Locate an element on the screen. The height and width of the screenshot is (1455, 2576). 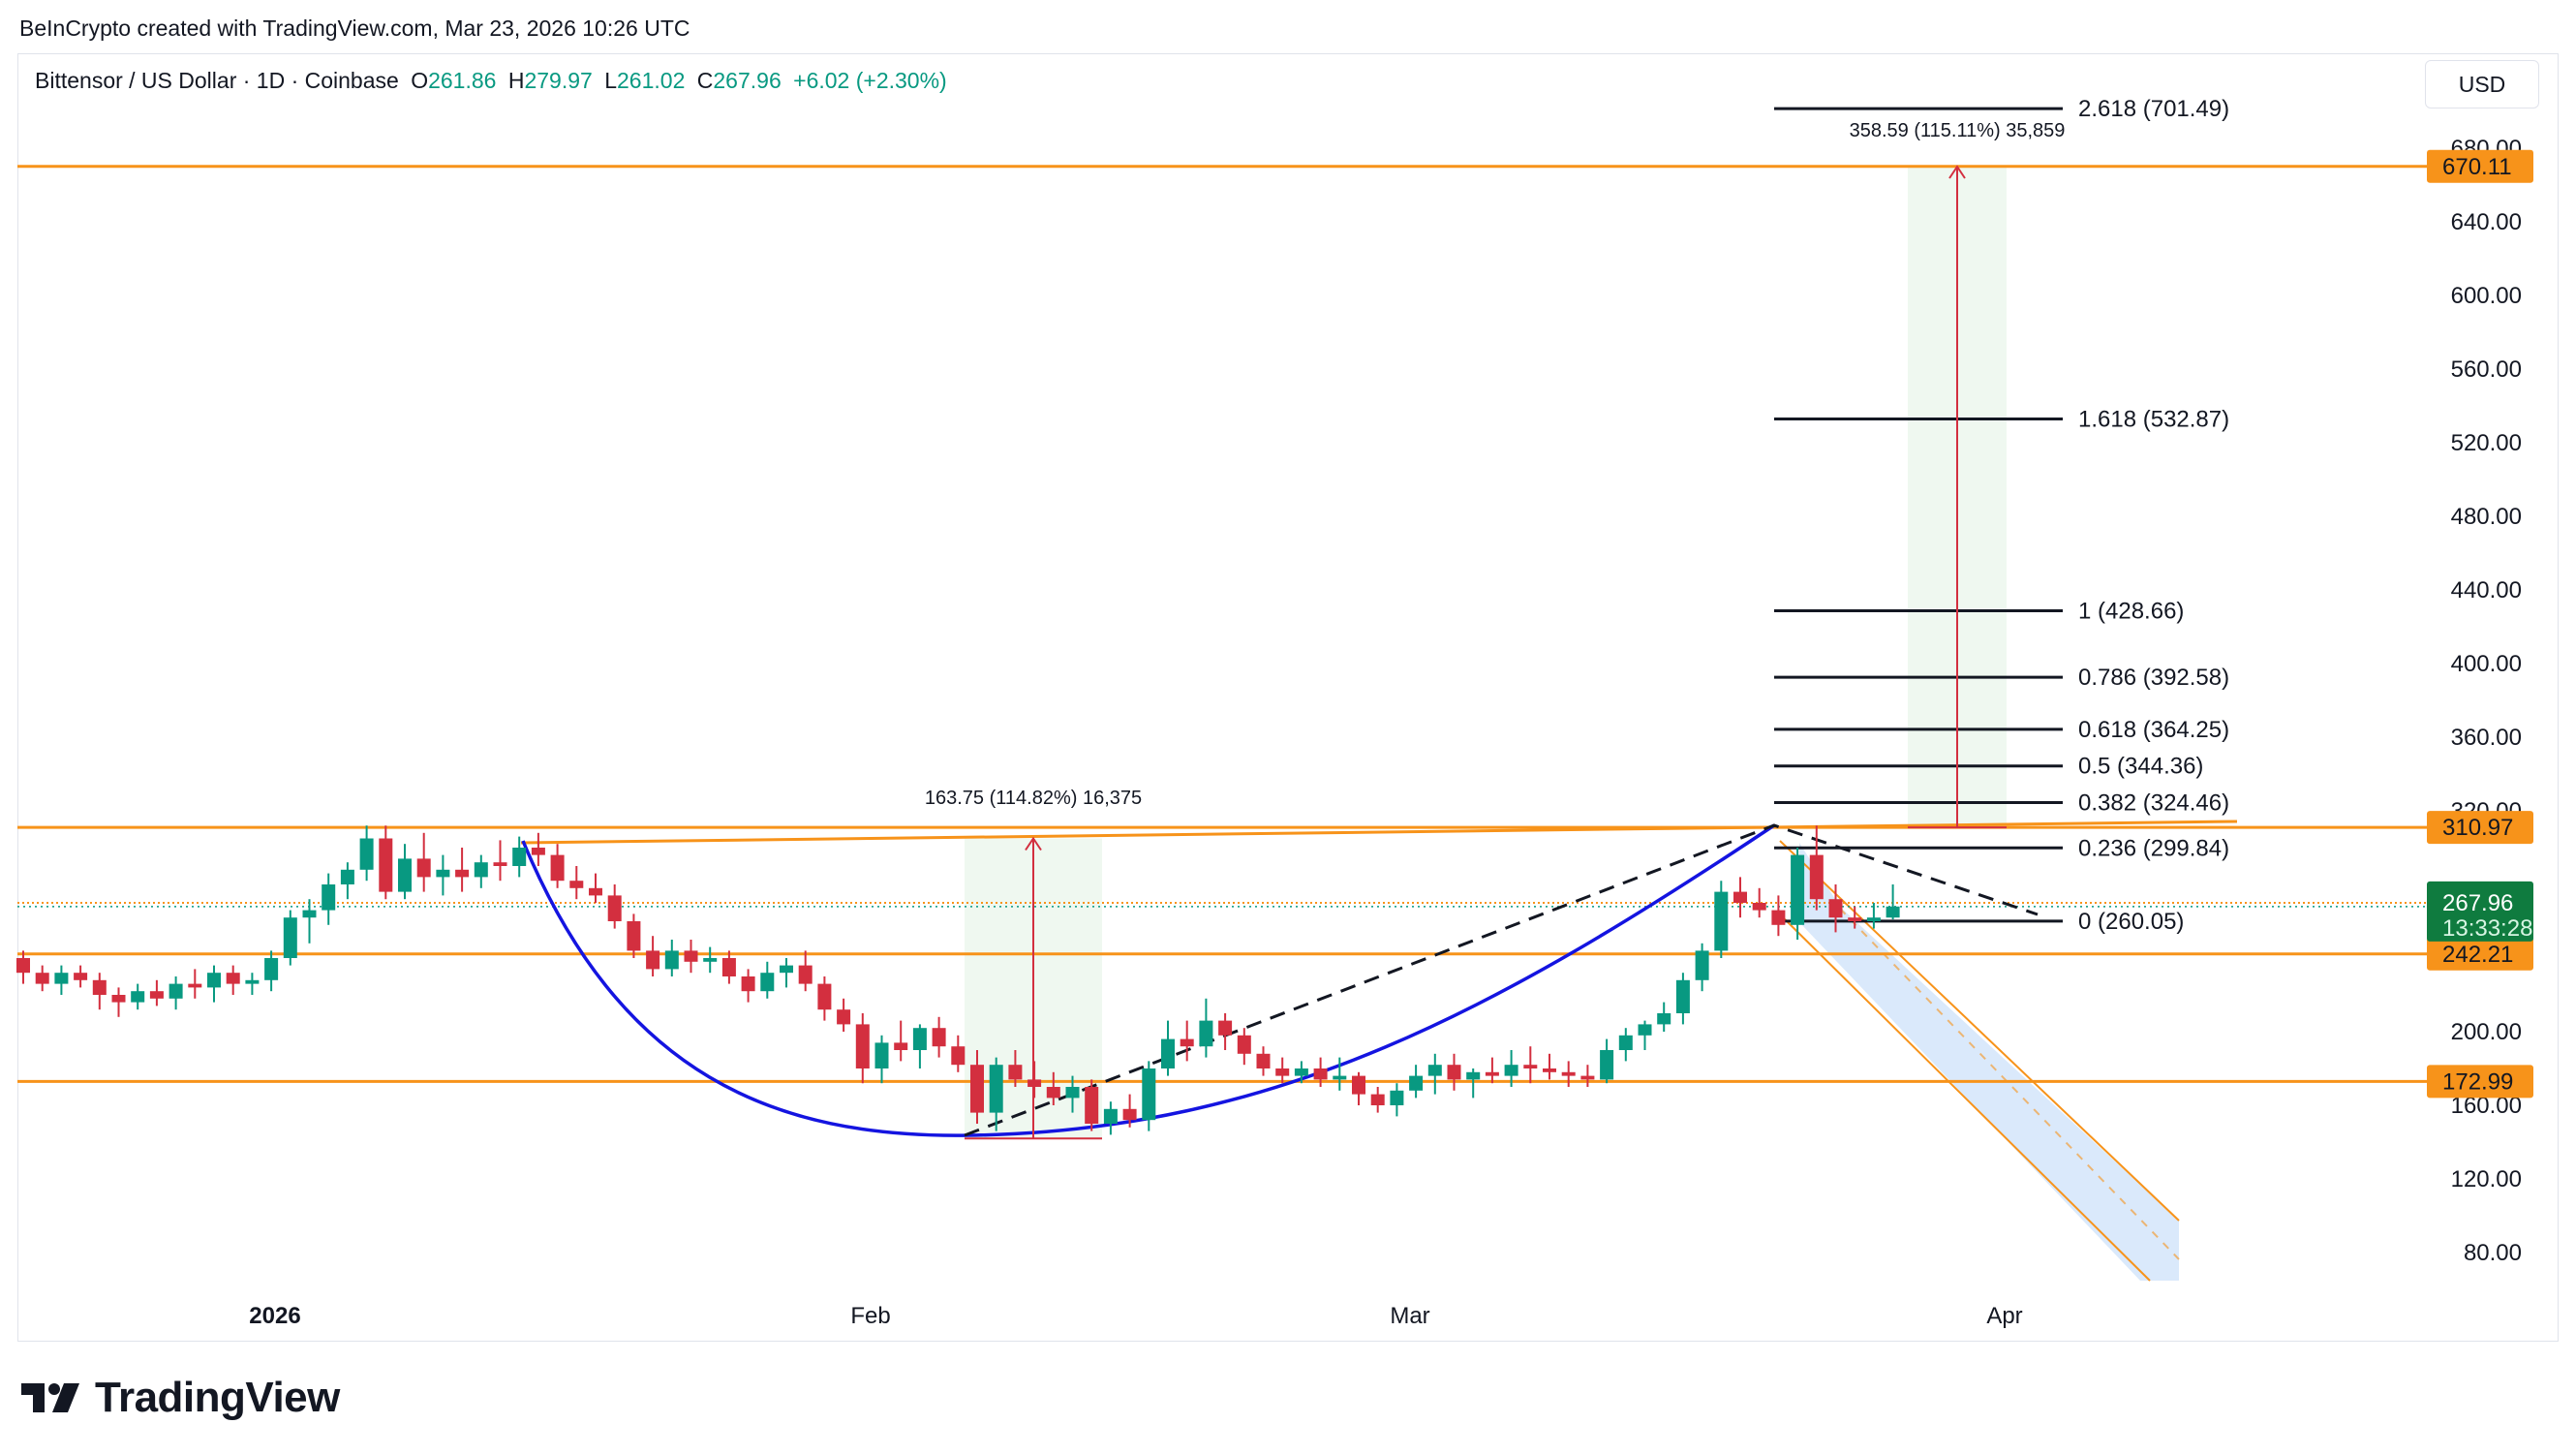
countdown-label: 13:33:28 is located at coordinates (2487, 929).